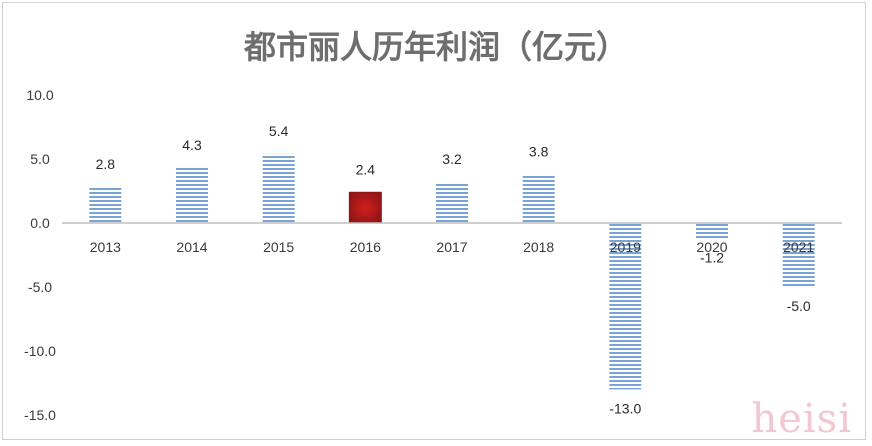  What do you see at coordinates (40, 415) in the screenshot?
I see `y-tick-label: -15.0` at bounding box center [40, 415].